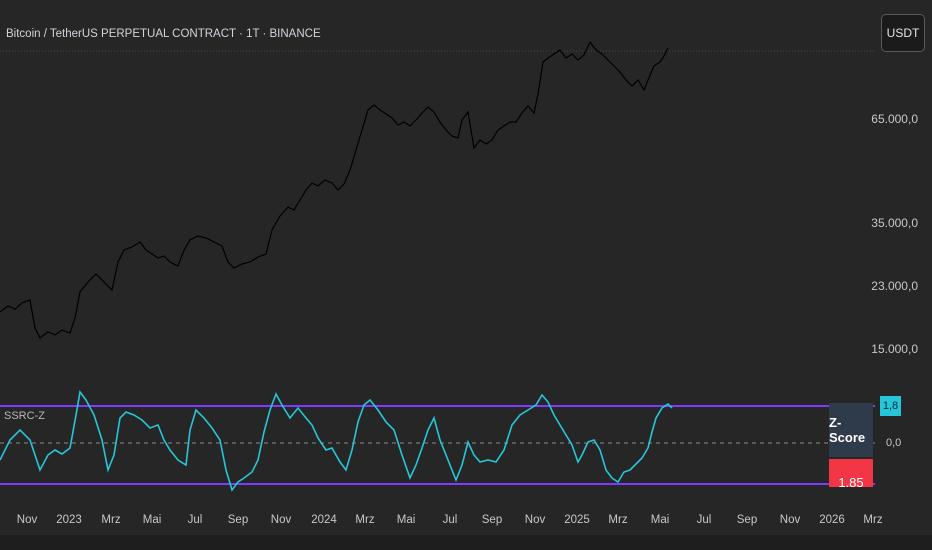  I want to click on price-axis-label: 35.000,0, so click(894, 223).